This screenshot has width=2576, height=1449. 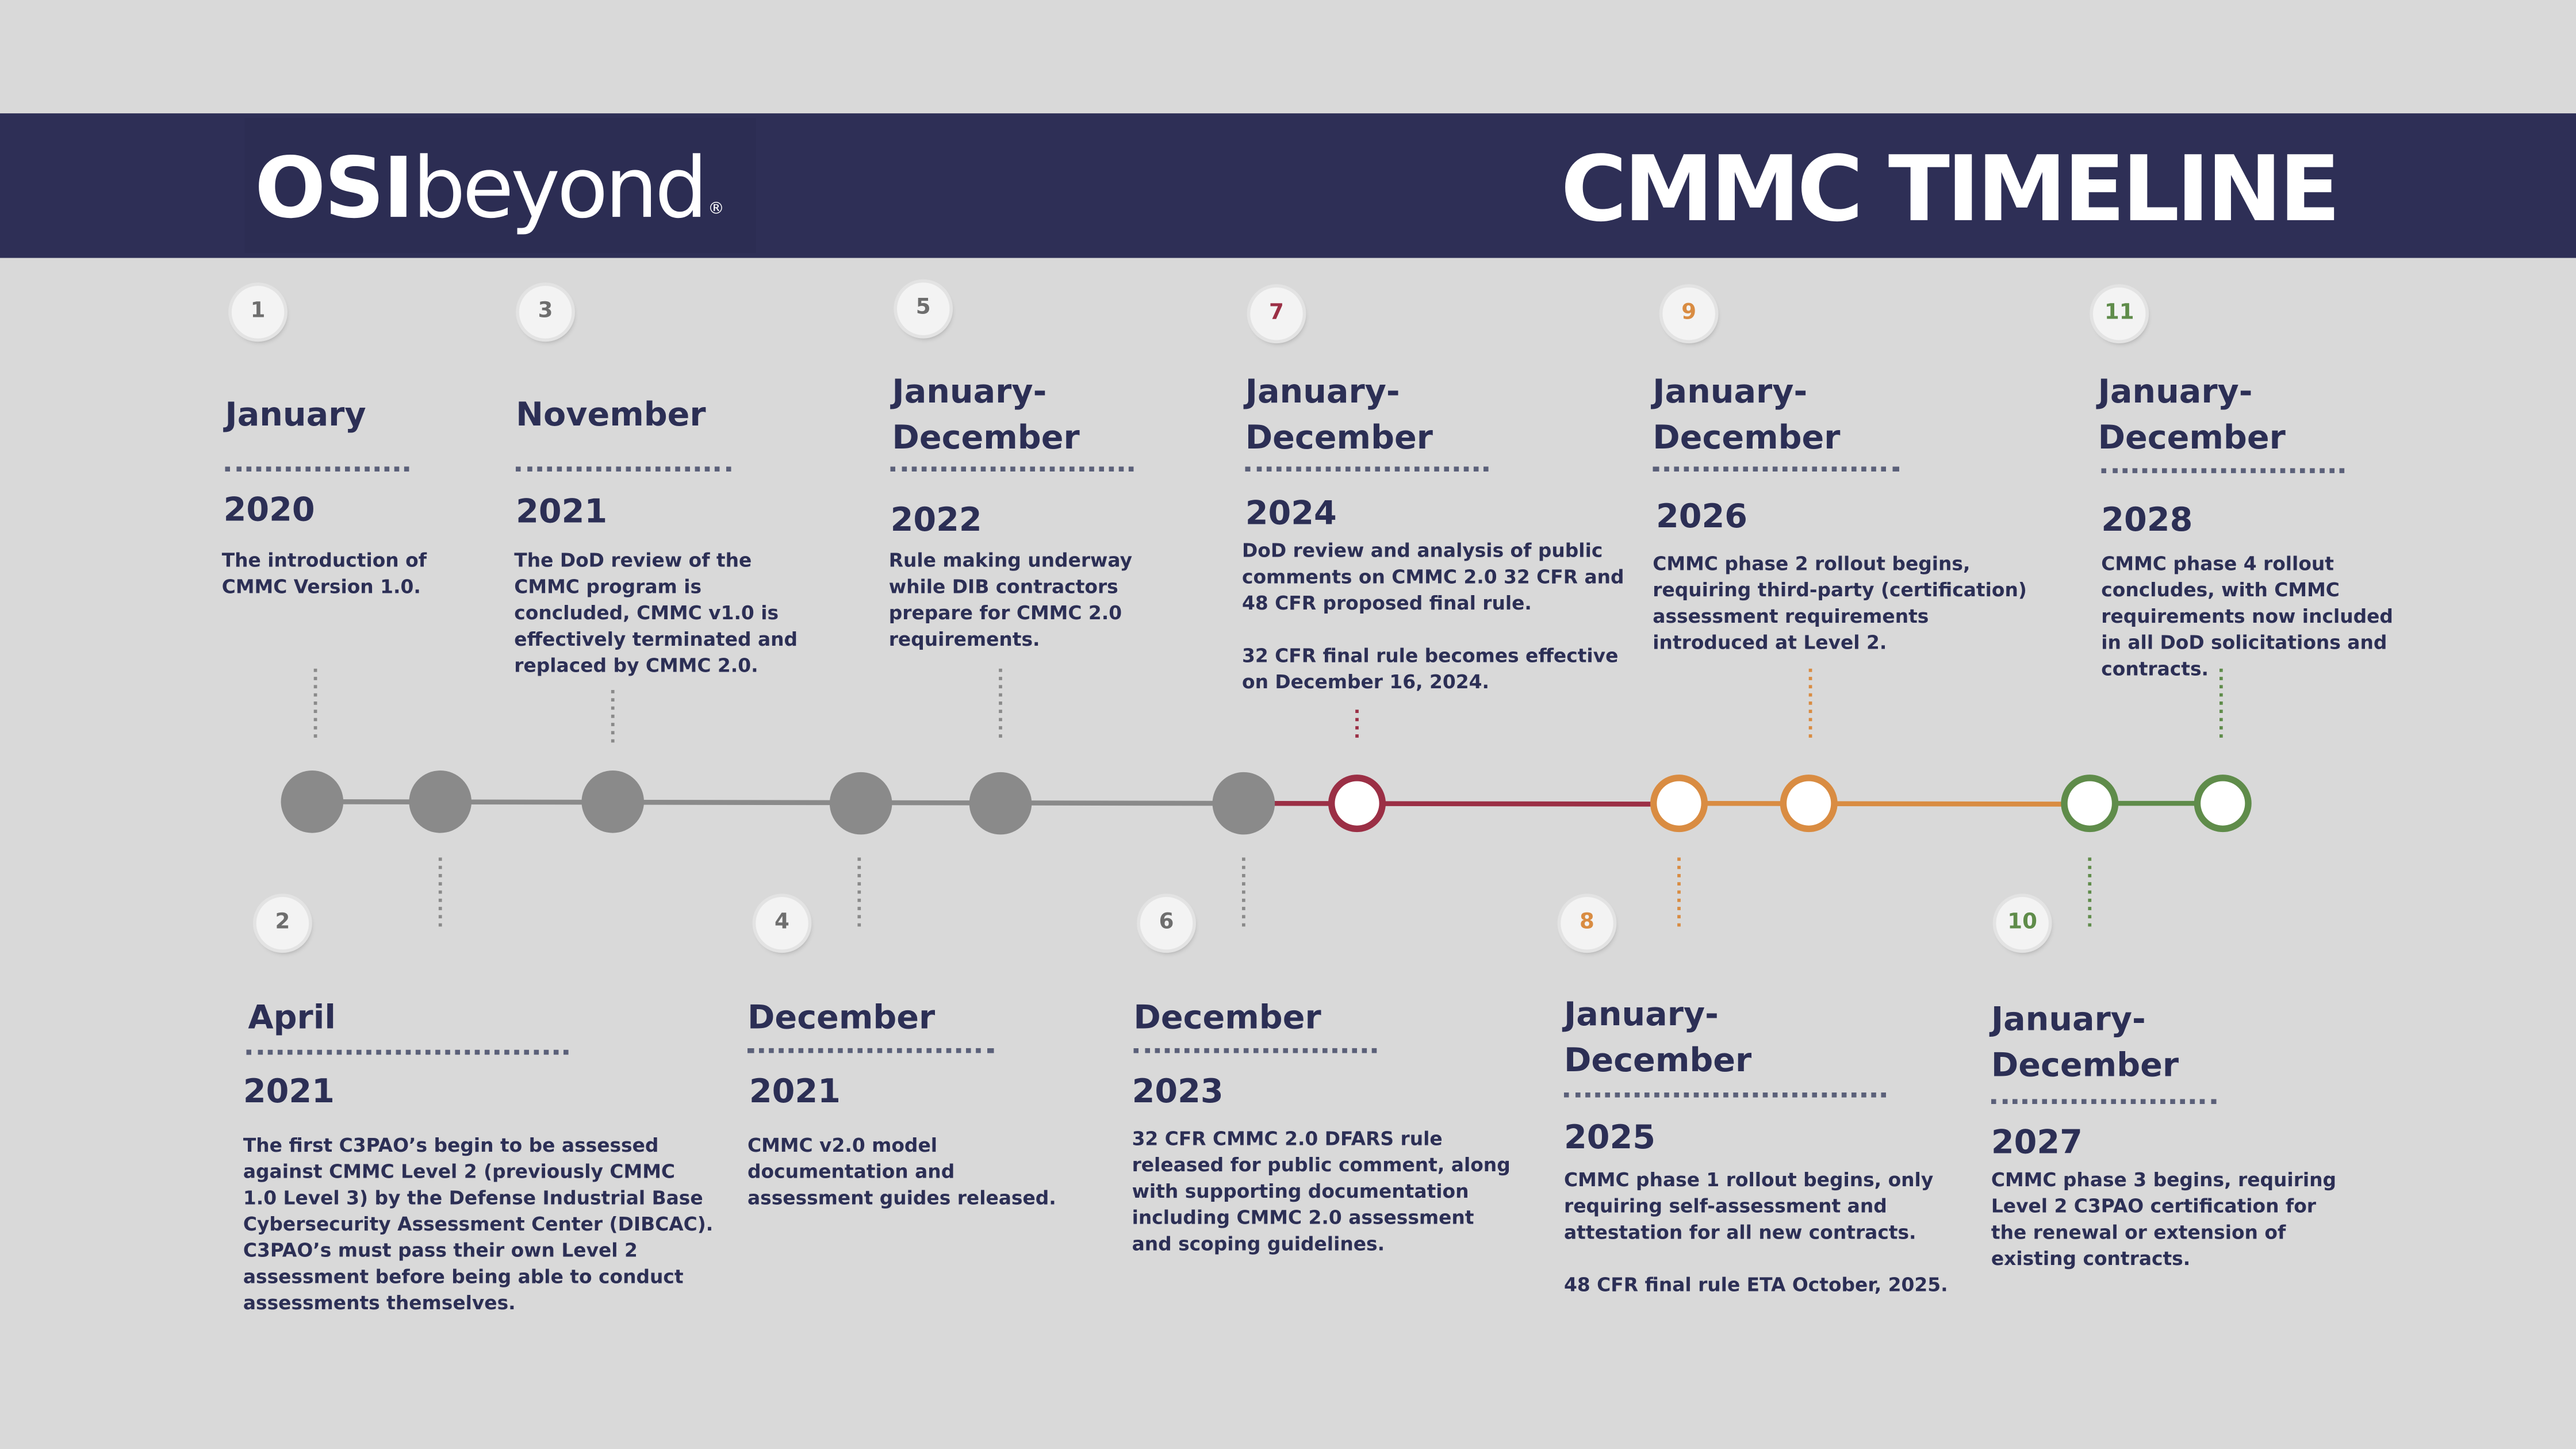 I want to click on event-6-divider, so click(x=1255, y=1050).